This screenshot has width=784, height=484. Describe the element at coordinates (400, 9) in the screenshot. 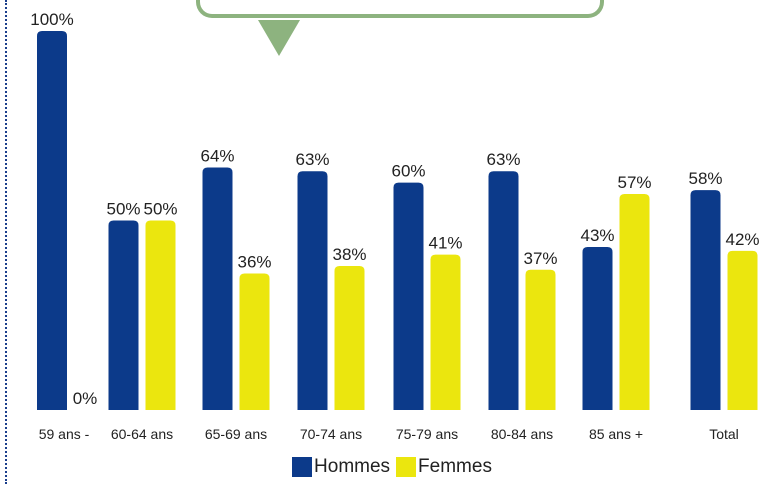

I see `callout-box` at that location.